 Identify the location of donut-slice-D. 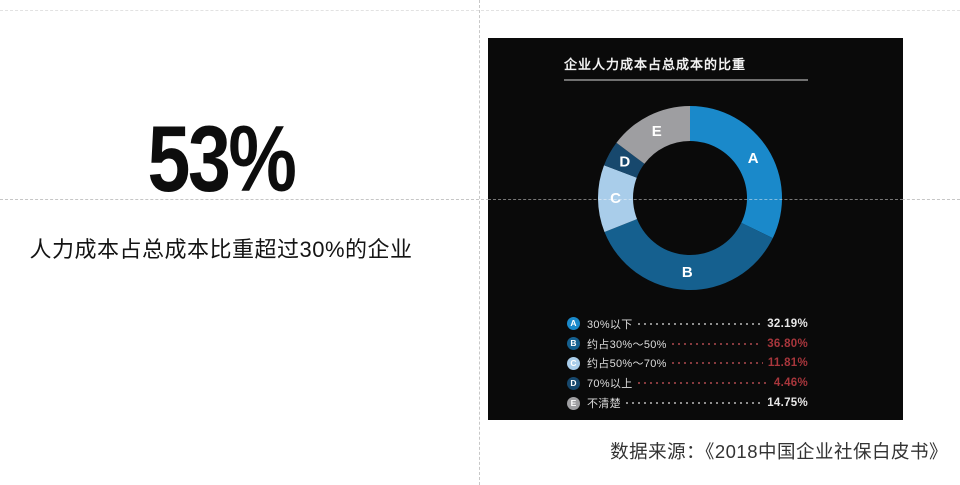
(624, 160).